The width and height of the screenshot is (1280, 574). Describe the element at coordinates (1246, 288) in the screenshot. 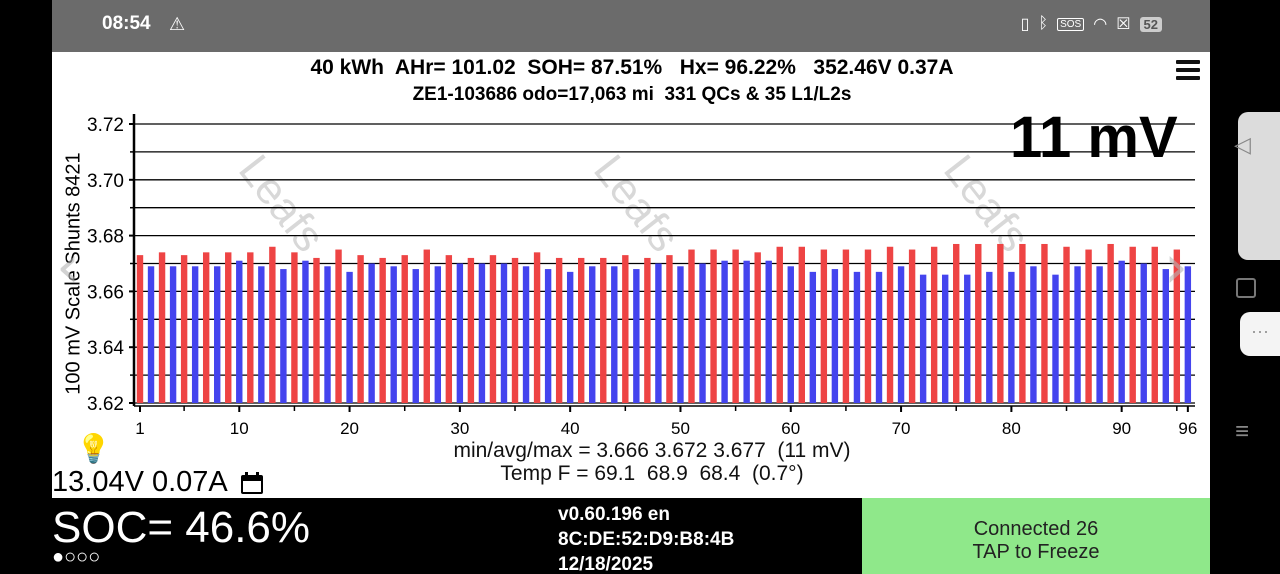

I see `home-square-icon` at that location.